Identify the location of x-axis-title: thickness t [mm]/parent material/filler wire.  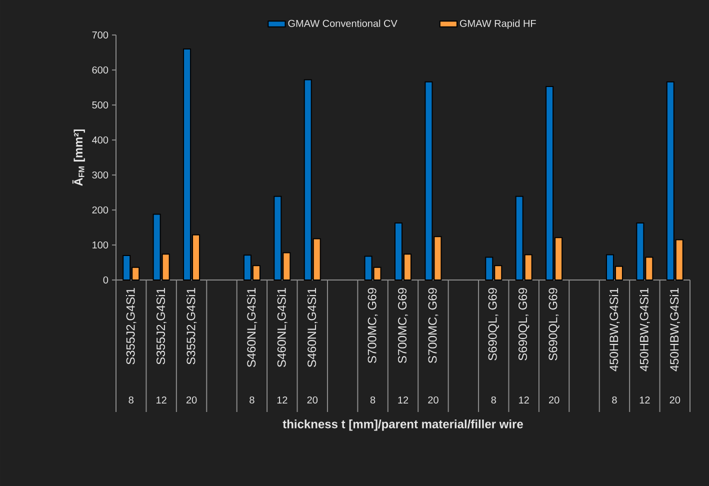
(402, 425).